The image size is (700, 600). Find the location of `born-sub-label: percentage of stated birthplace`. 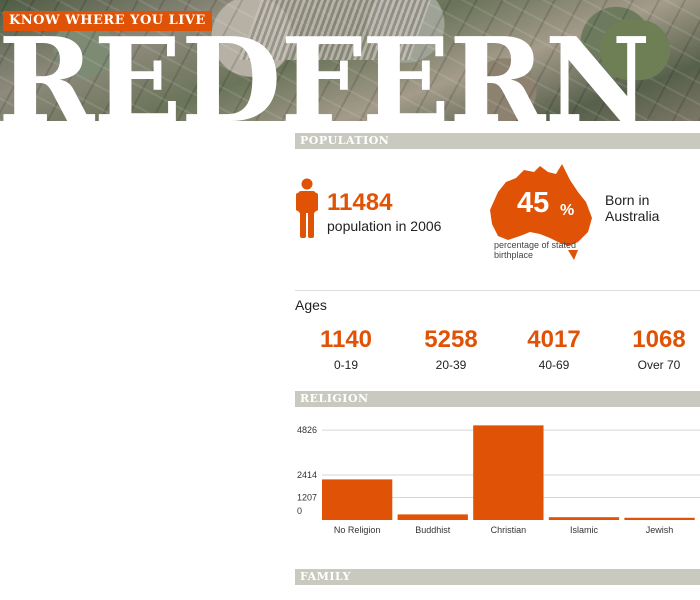

born-sub-label: percentage of stated birthplace is located at coordinates (535, 250).